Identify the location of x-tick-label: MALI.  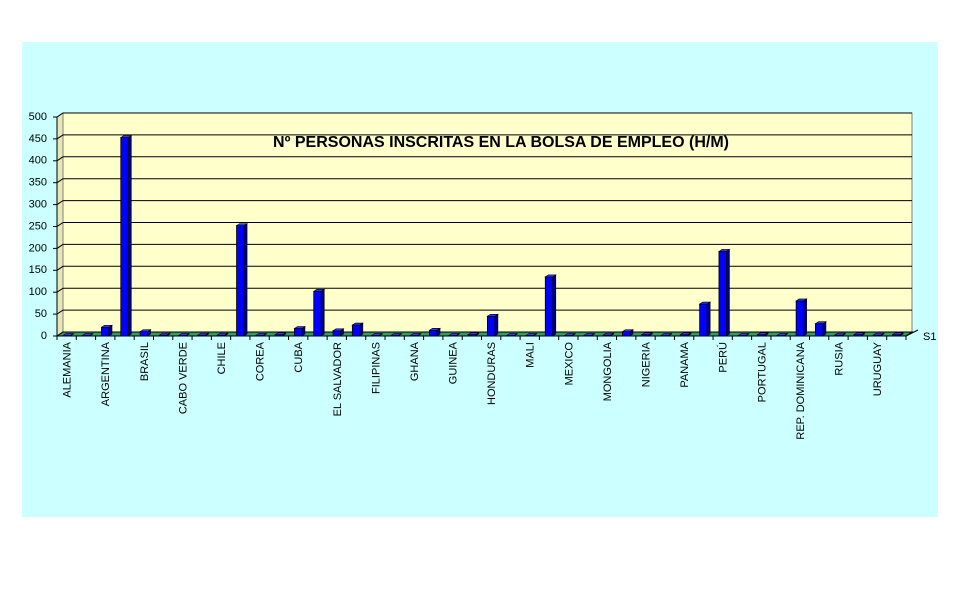
(531, 355).